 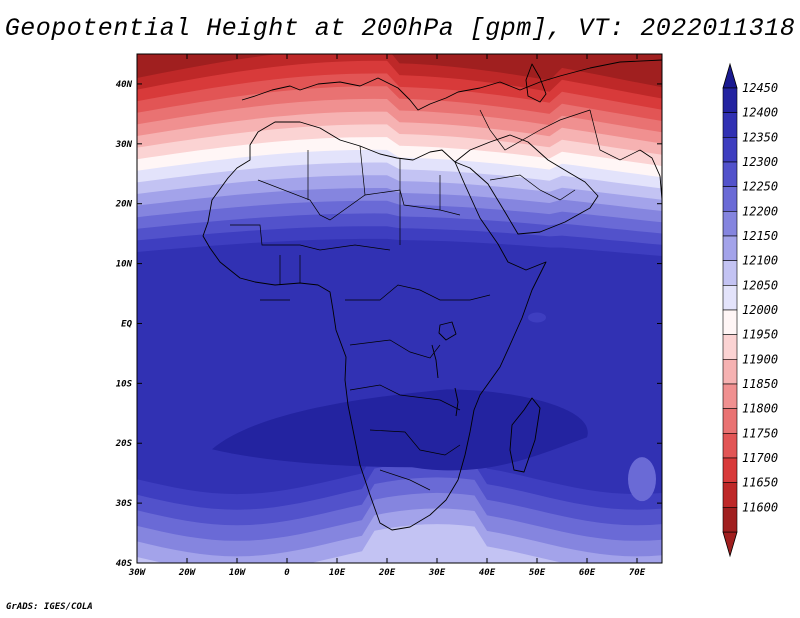 What do you see at coordinates (437, 573) in the screenshot?
I see `lon-tick-label: 30E` at bounding box center [437, 573].